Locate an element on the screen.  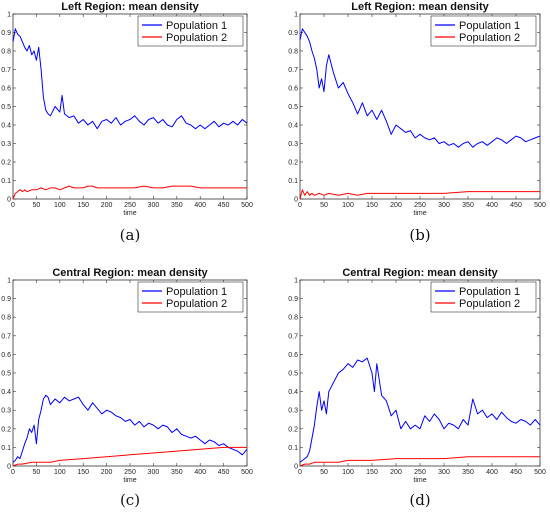
panel-caption: (c) is located at coordinates (130, 500).